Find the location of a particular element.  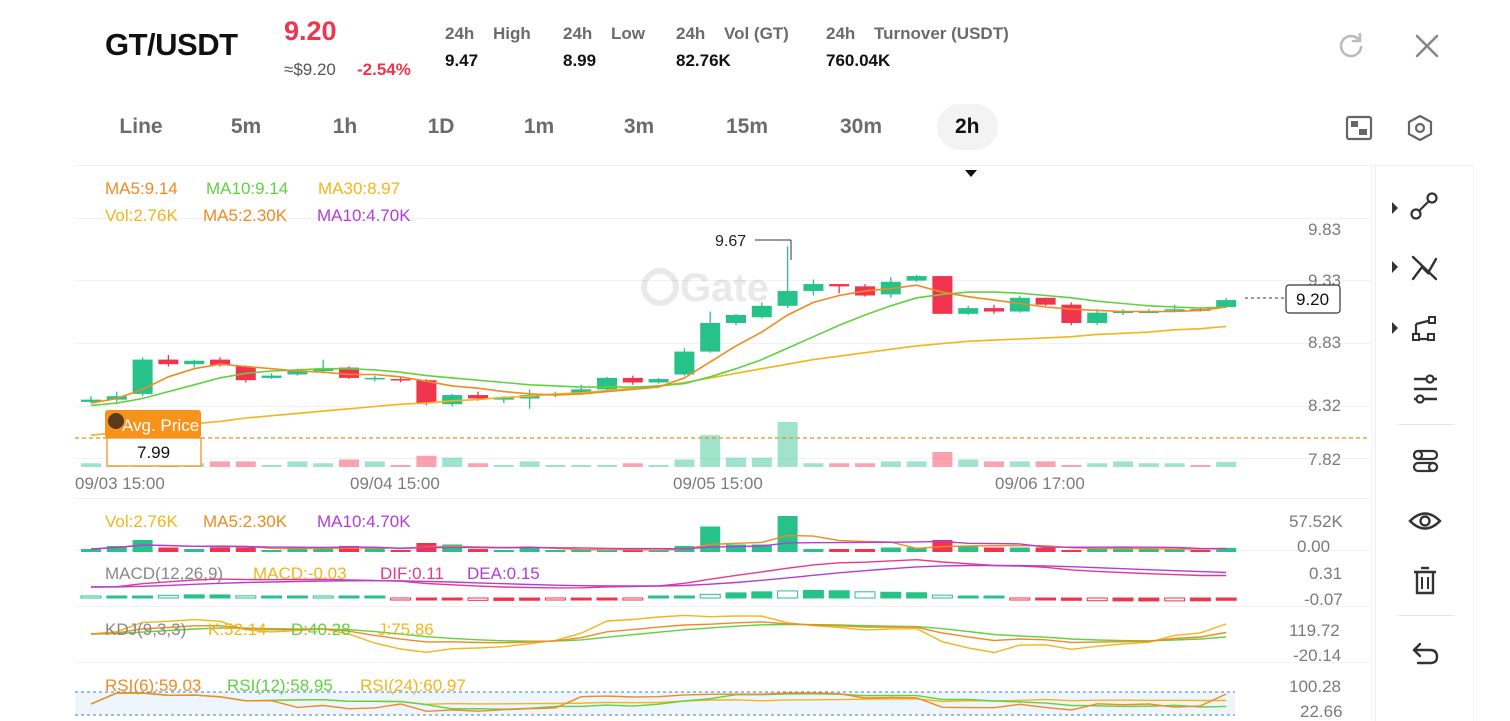

toolbar-divider is located at coordinates (1426, 424).